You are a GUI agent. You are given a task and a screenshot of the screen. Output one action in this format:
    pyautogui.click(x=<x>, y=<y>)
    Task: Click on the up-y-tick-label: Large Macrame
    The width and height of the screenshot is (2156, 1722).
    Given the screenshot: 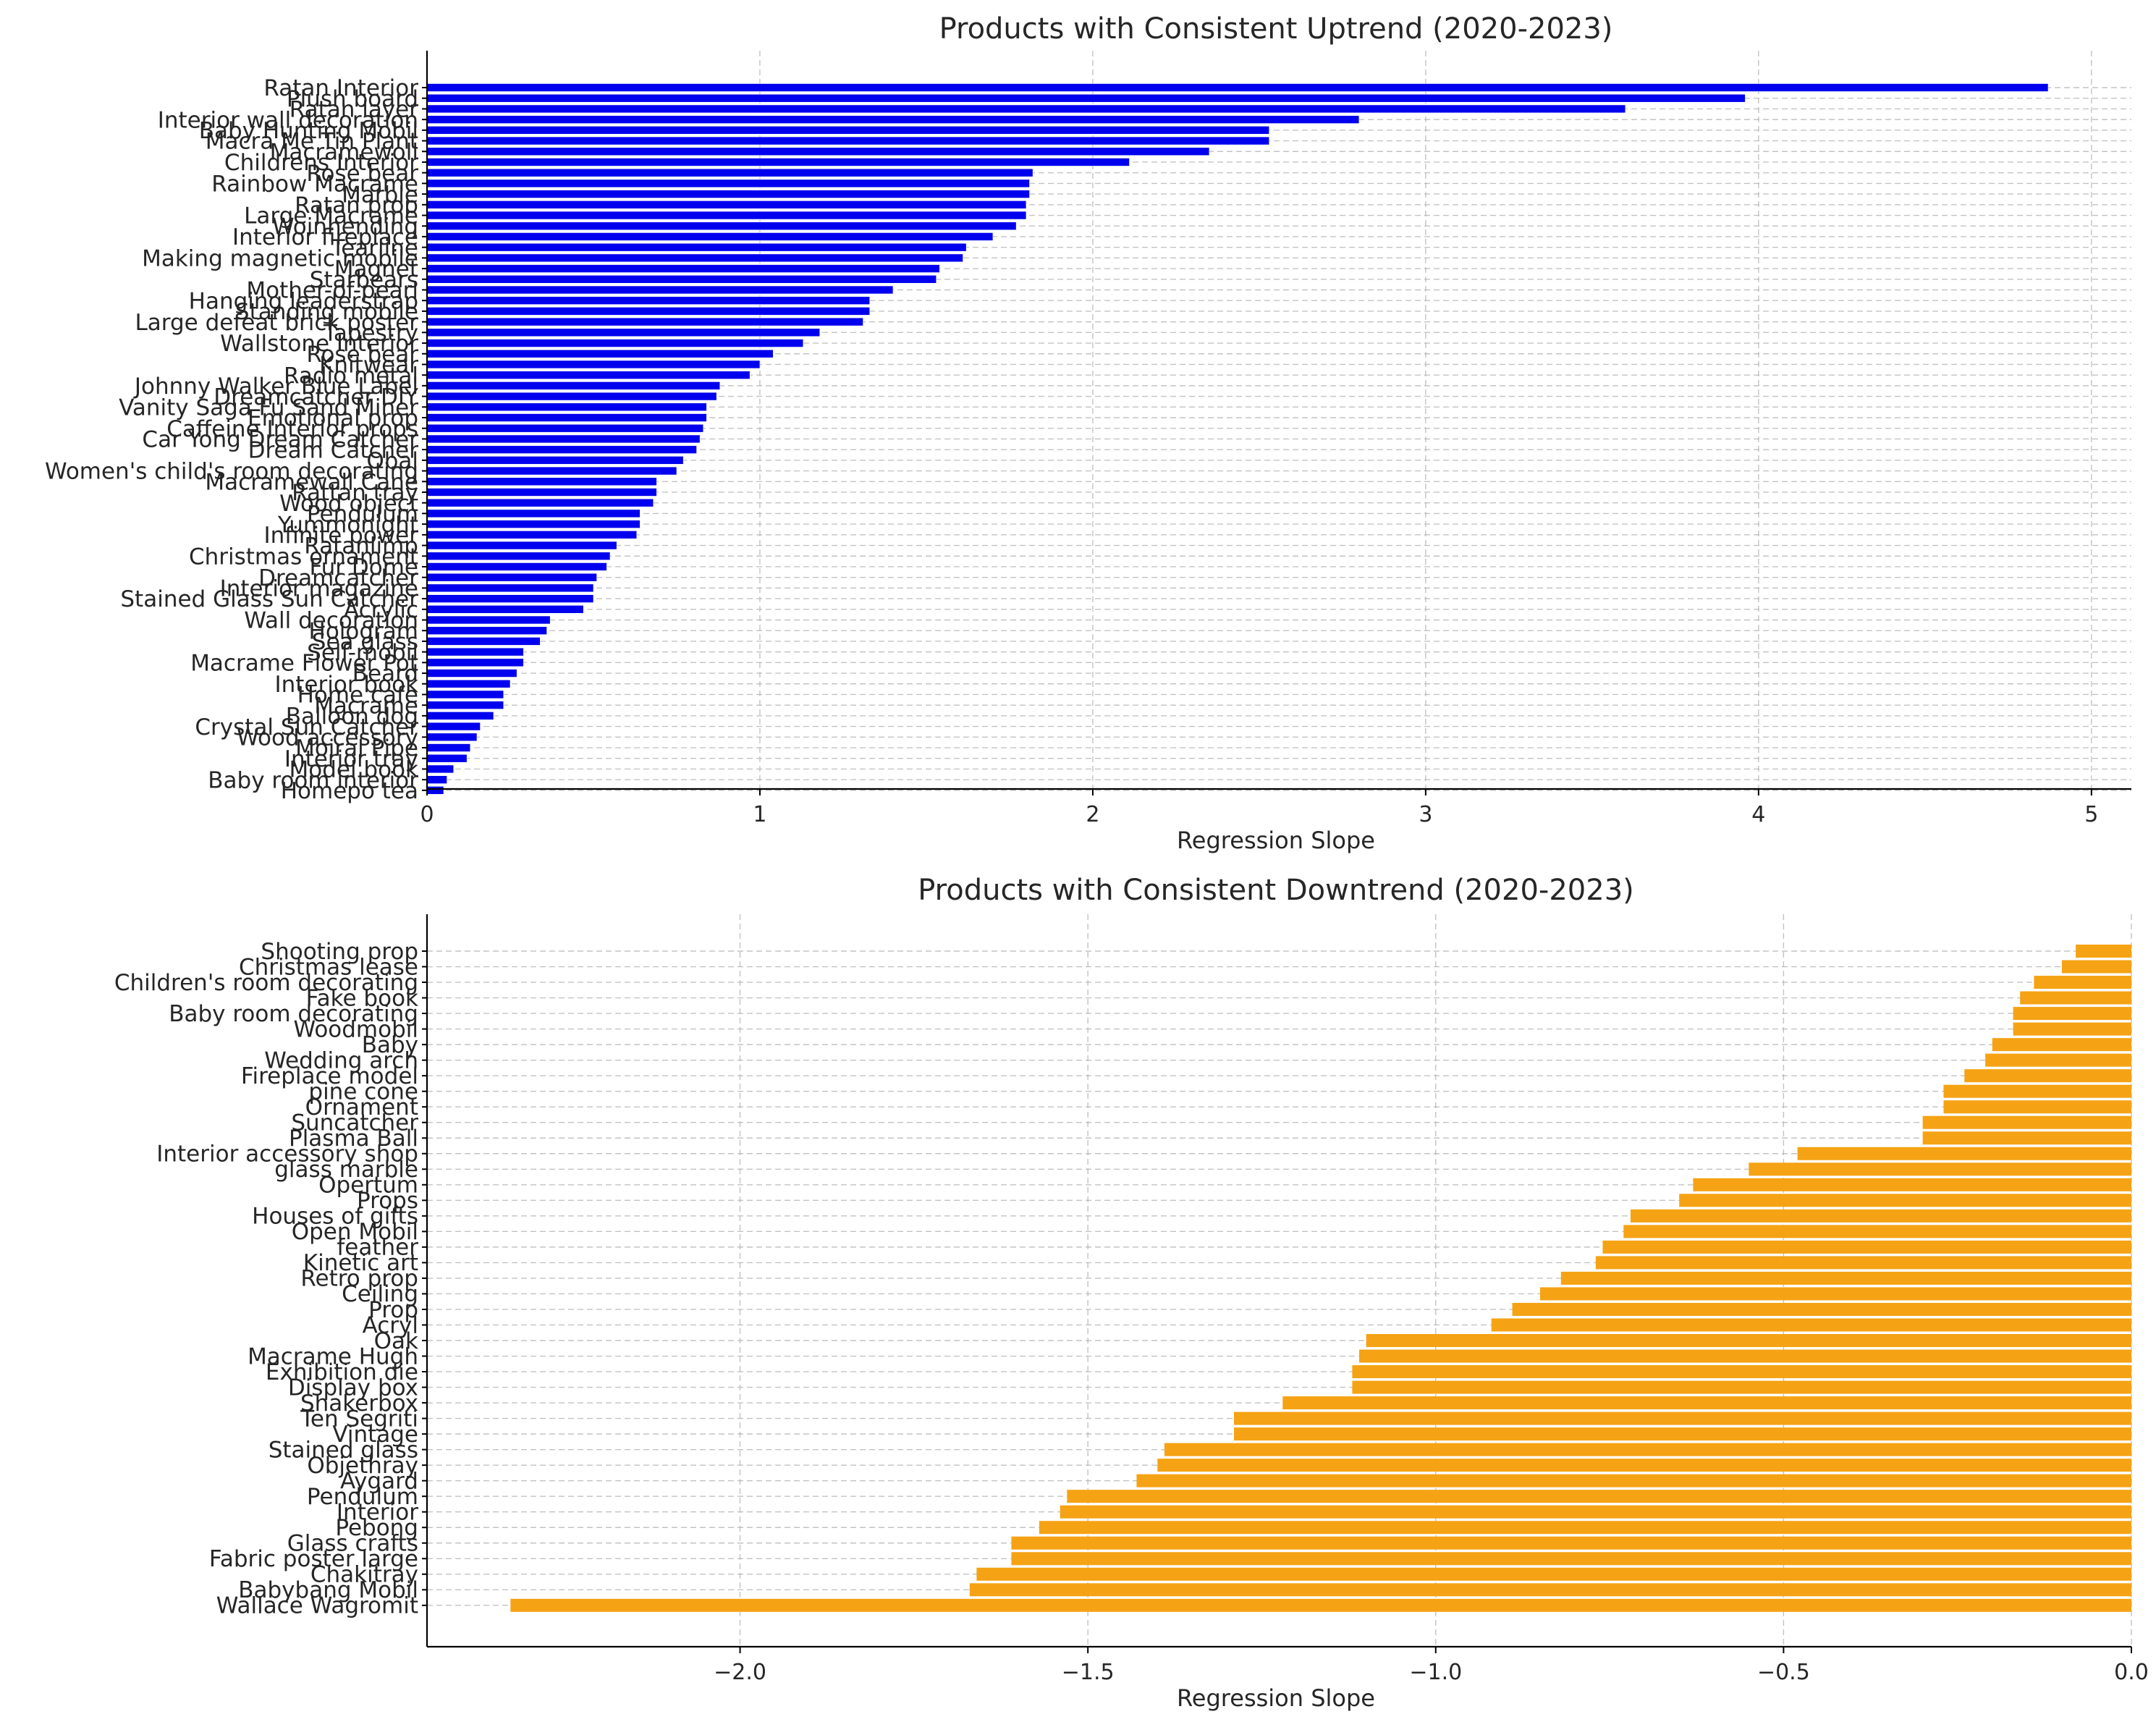 What is the action you would take?
    pyautogui.click(x=331, y=216)
    